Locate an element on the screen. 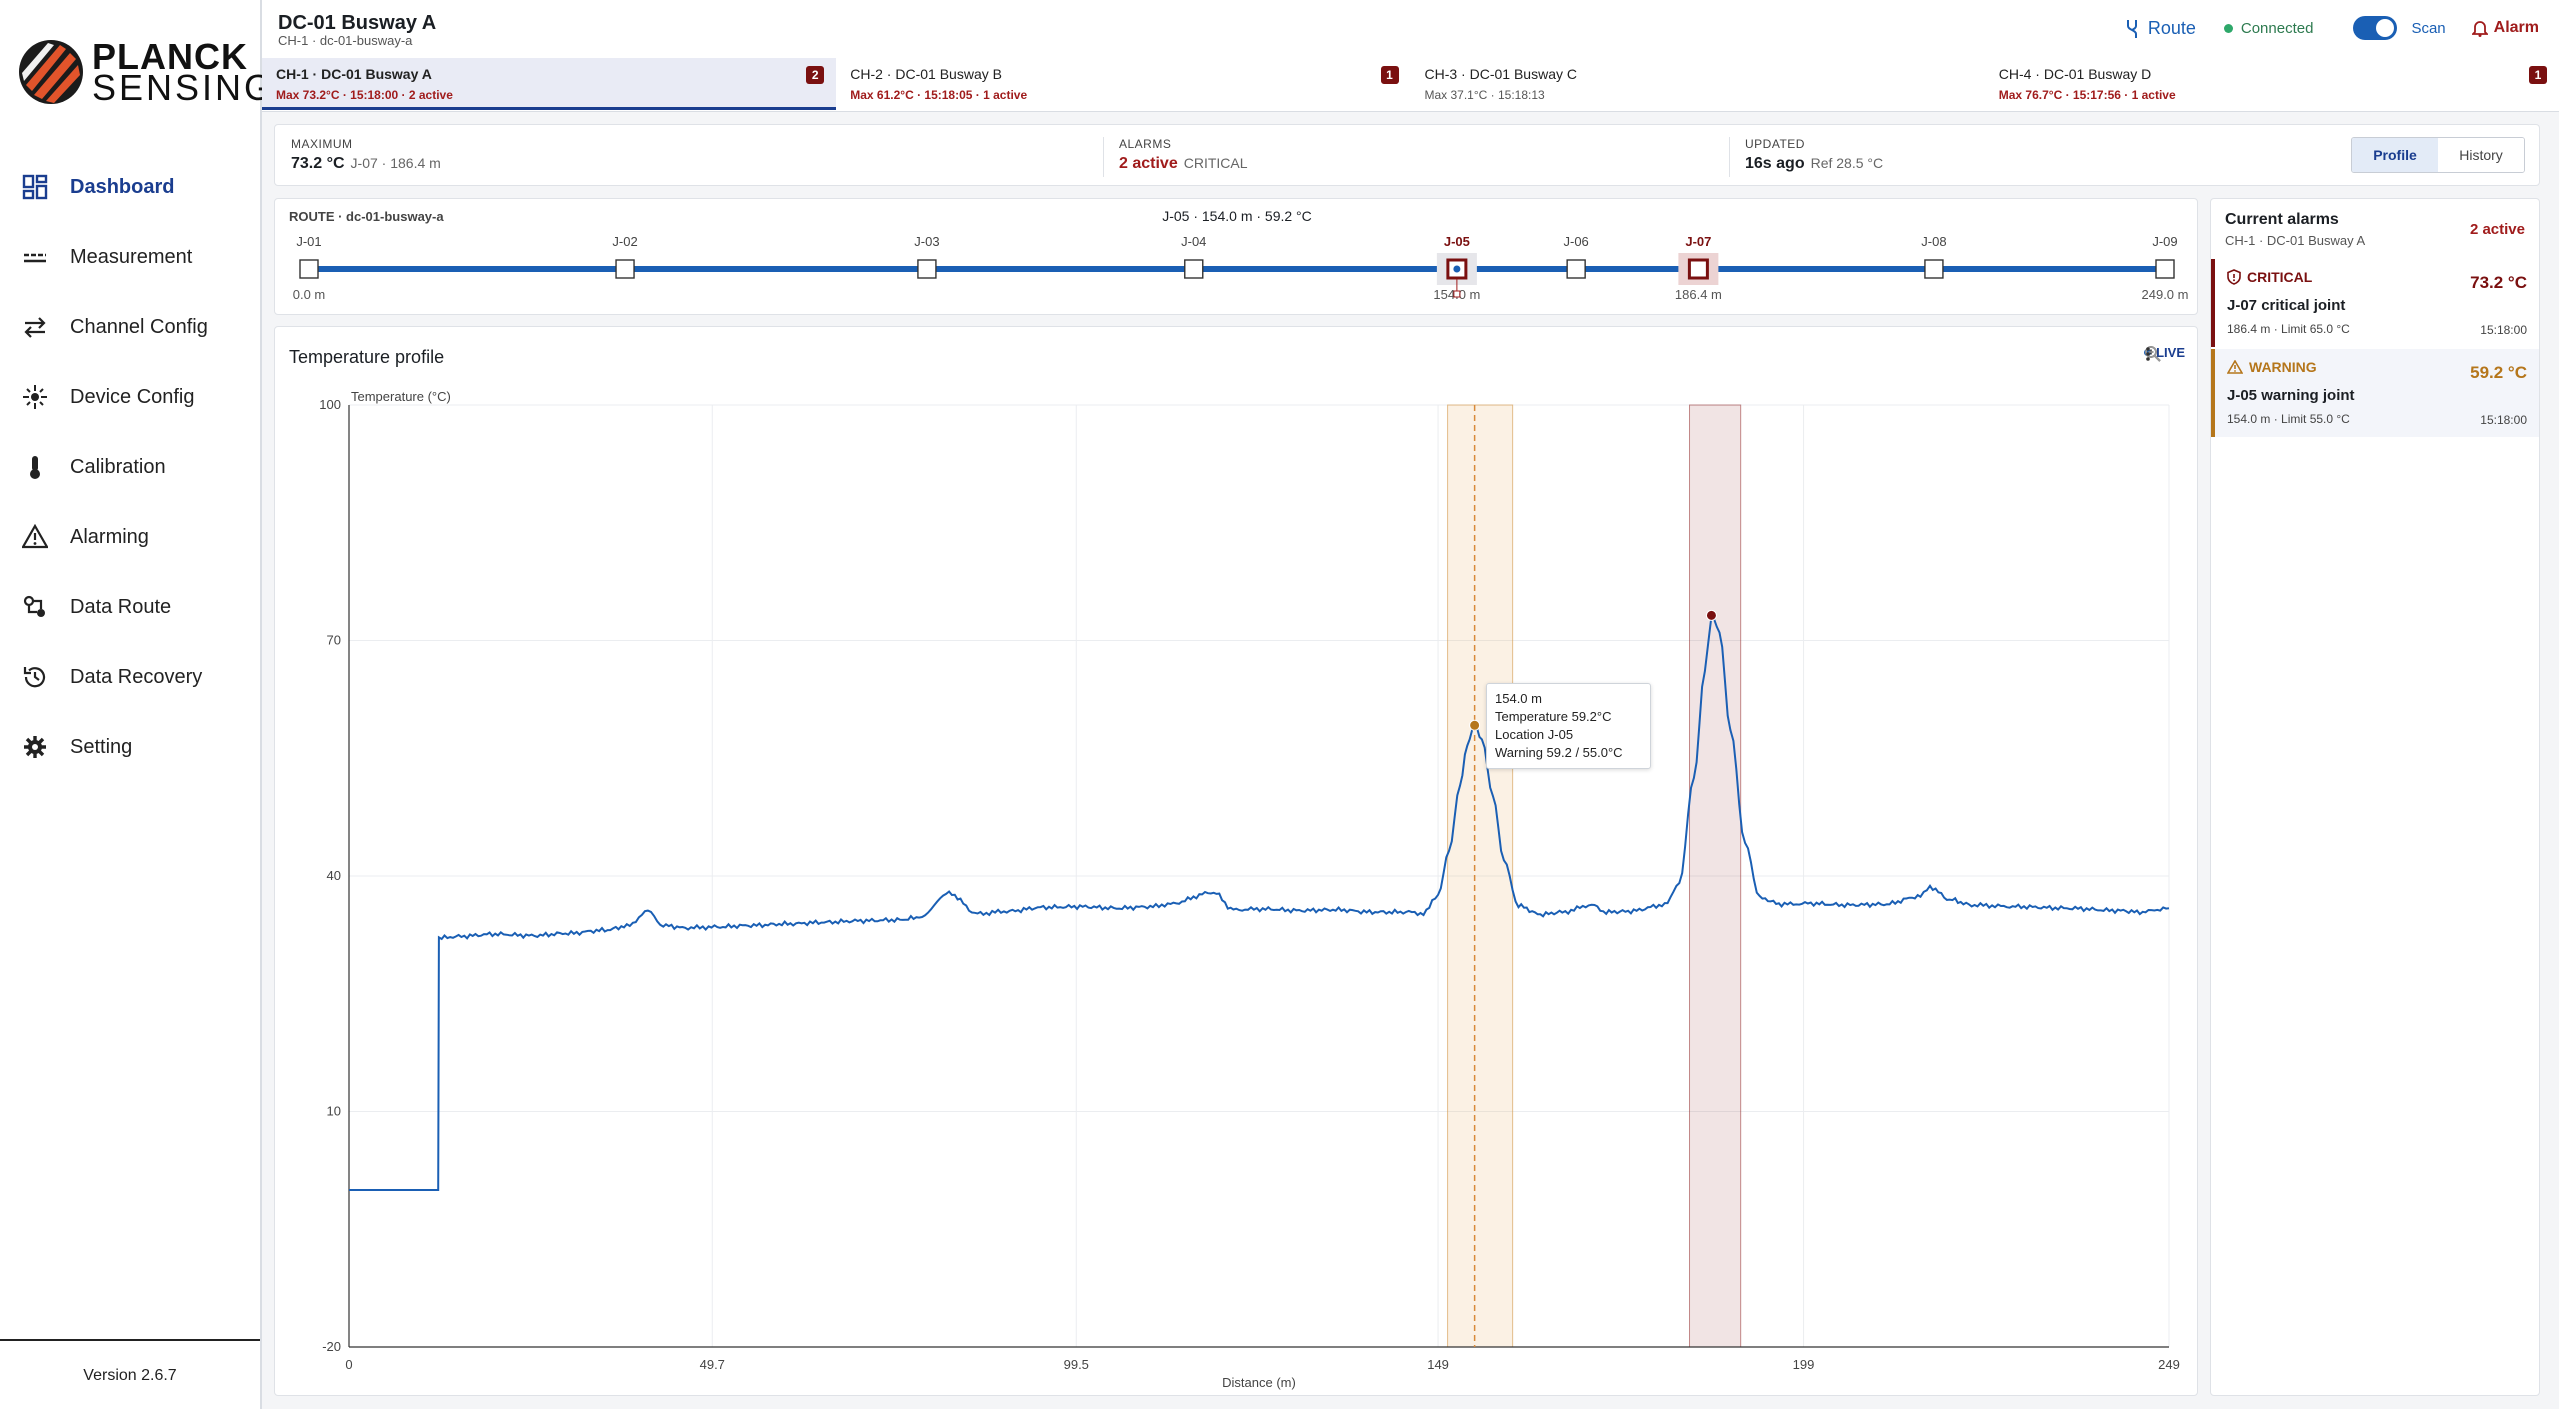 The width and height of the screenshot is (2559, 1409). sidebar: PLANCK SENSING Dashboard Measurement is located at coordinates (136, 704).